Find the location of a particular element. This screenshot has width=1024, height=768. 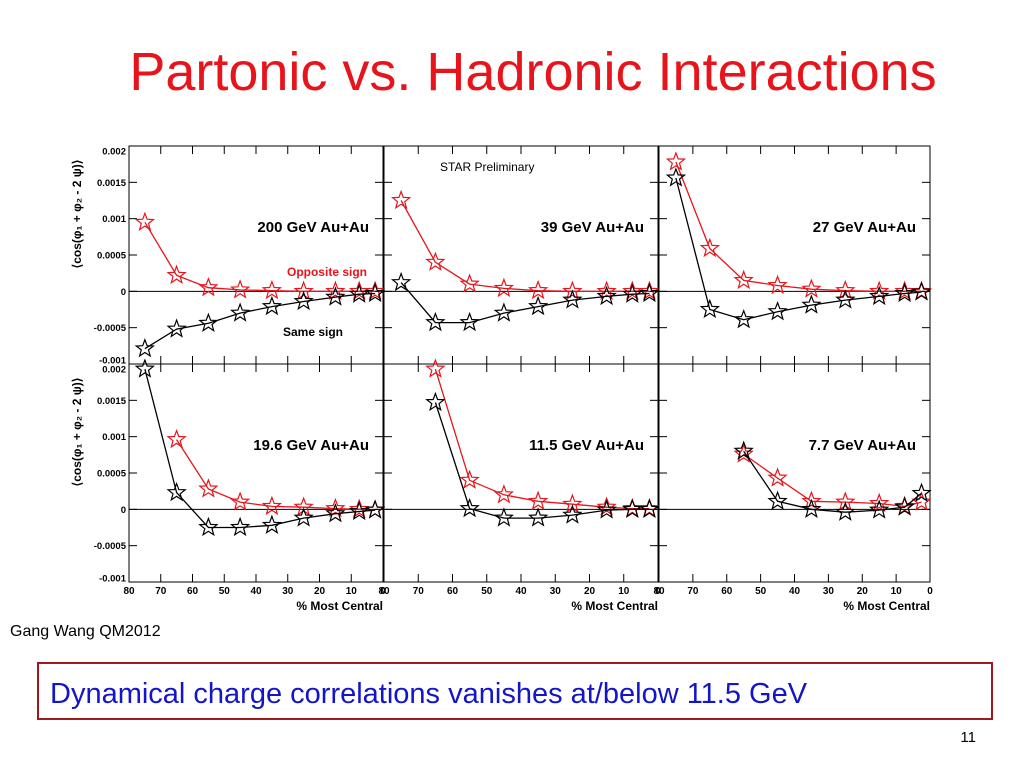

series-label: Opposite sign is located at coordinates (327, 272).